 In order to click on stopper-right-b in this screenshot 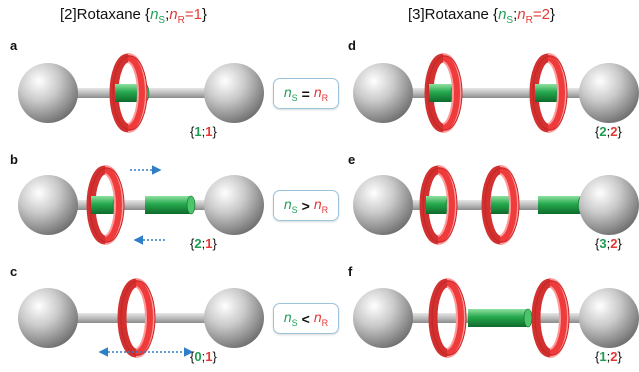, I will do `click(234, 205)`.